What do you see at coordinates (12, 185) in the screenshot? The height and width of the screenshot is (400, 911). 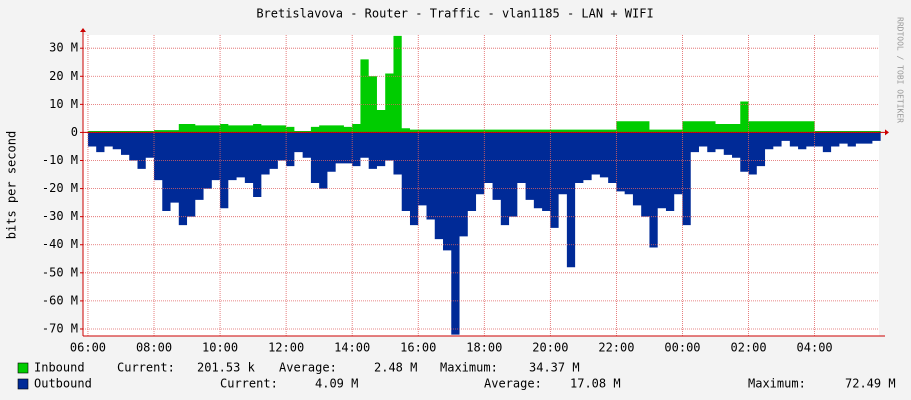 I see `y-axis-label: bits per second` at bounding box center [12, 185].